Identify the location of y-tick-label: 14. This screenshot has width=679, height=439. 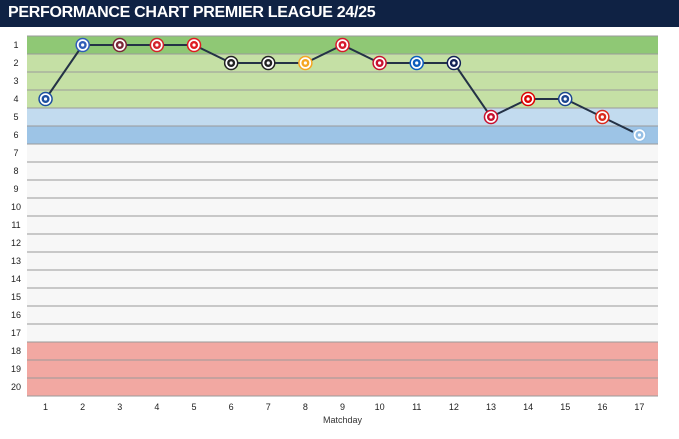
(16, 279).